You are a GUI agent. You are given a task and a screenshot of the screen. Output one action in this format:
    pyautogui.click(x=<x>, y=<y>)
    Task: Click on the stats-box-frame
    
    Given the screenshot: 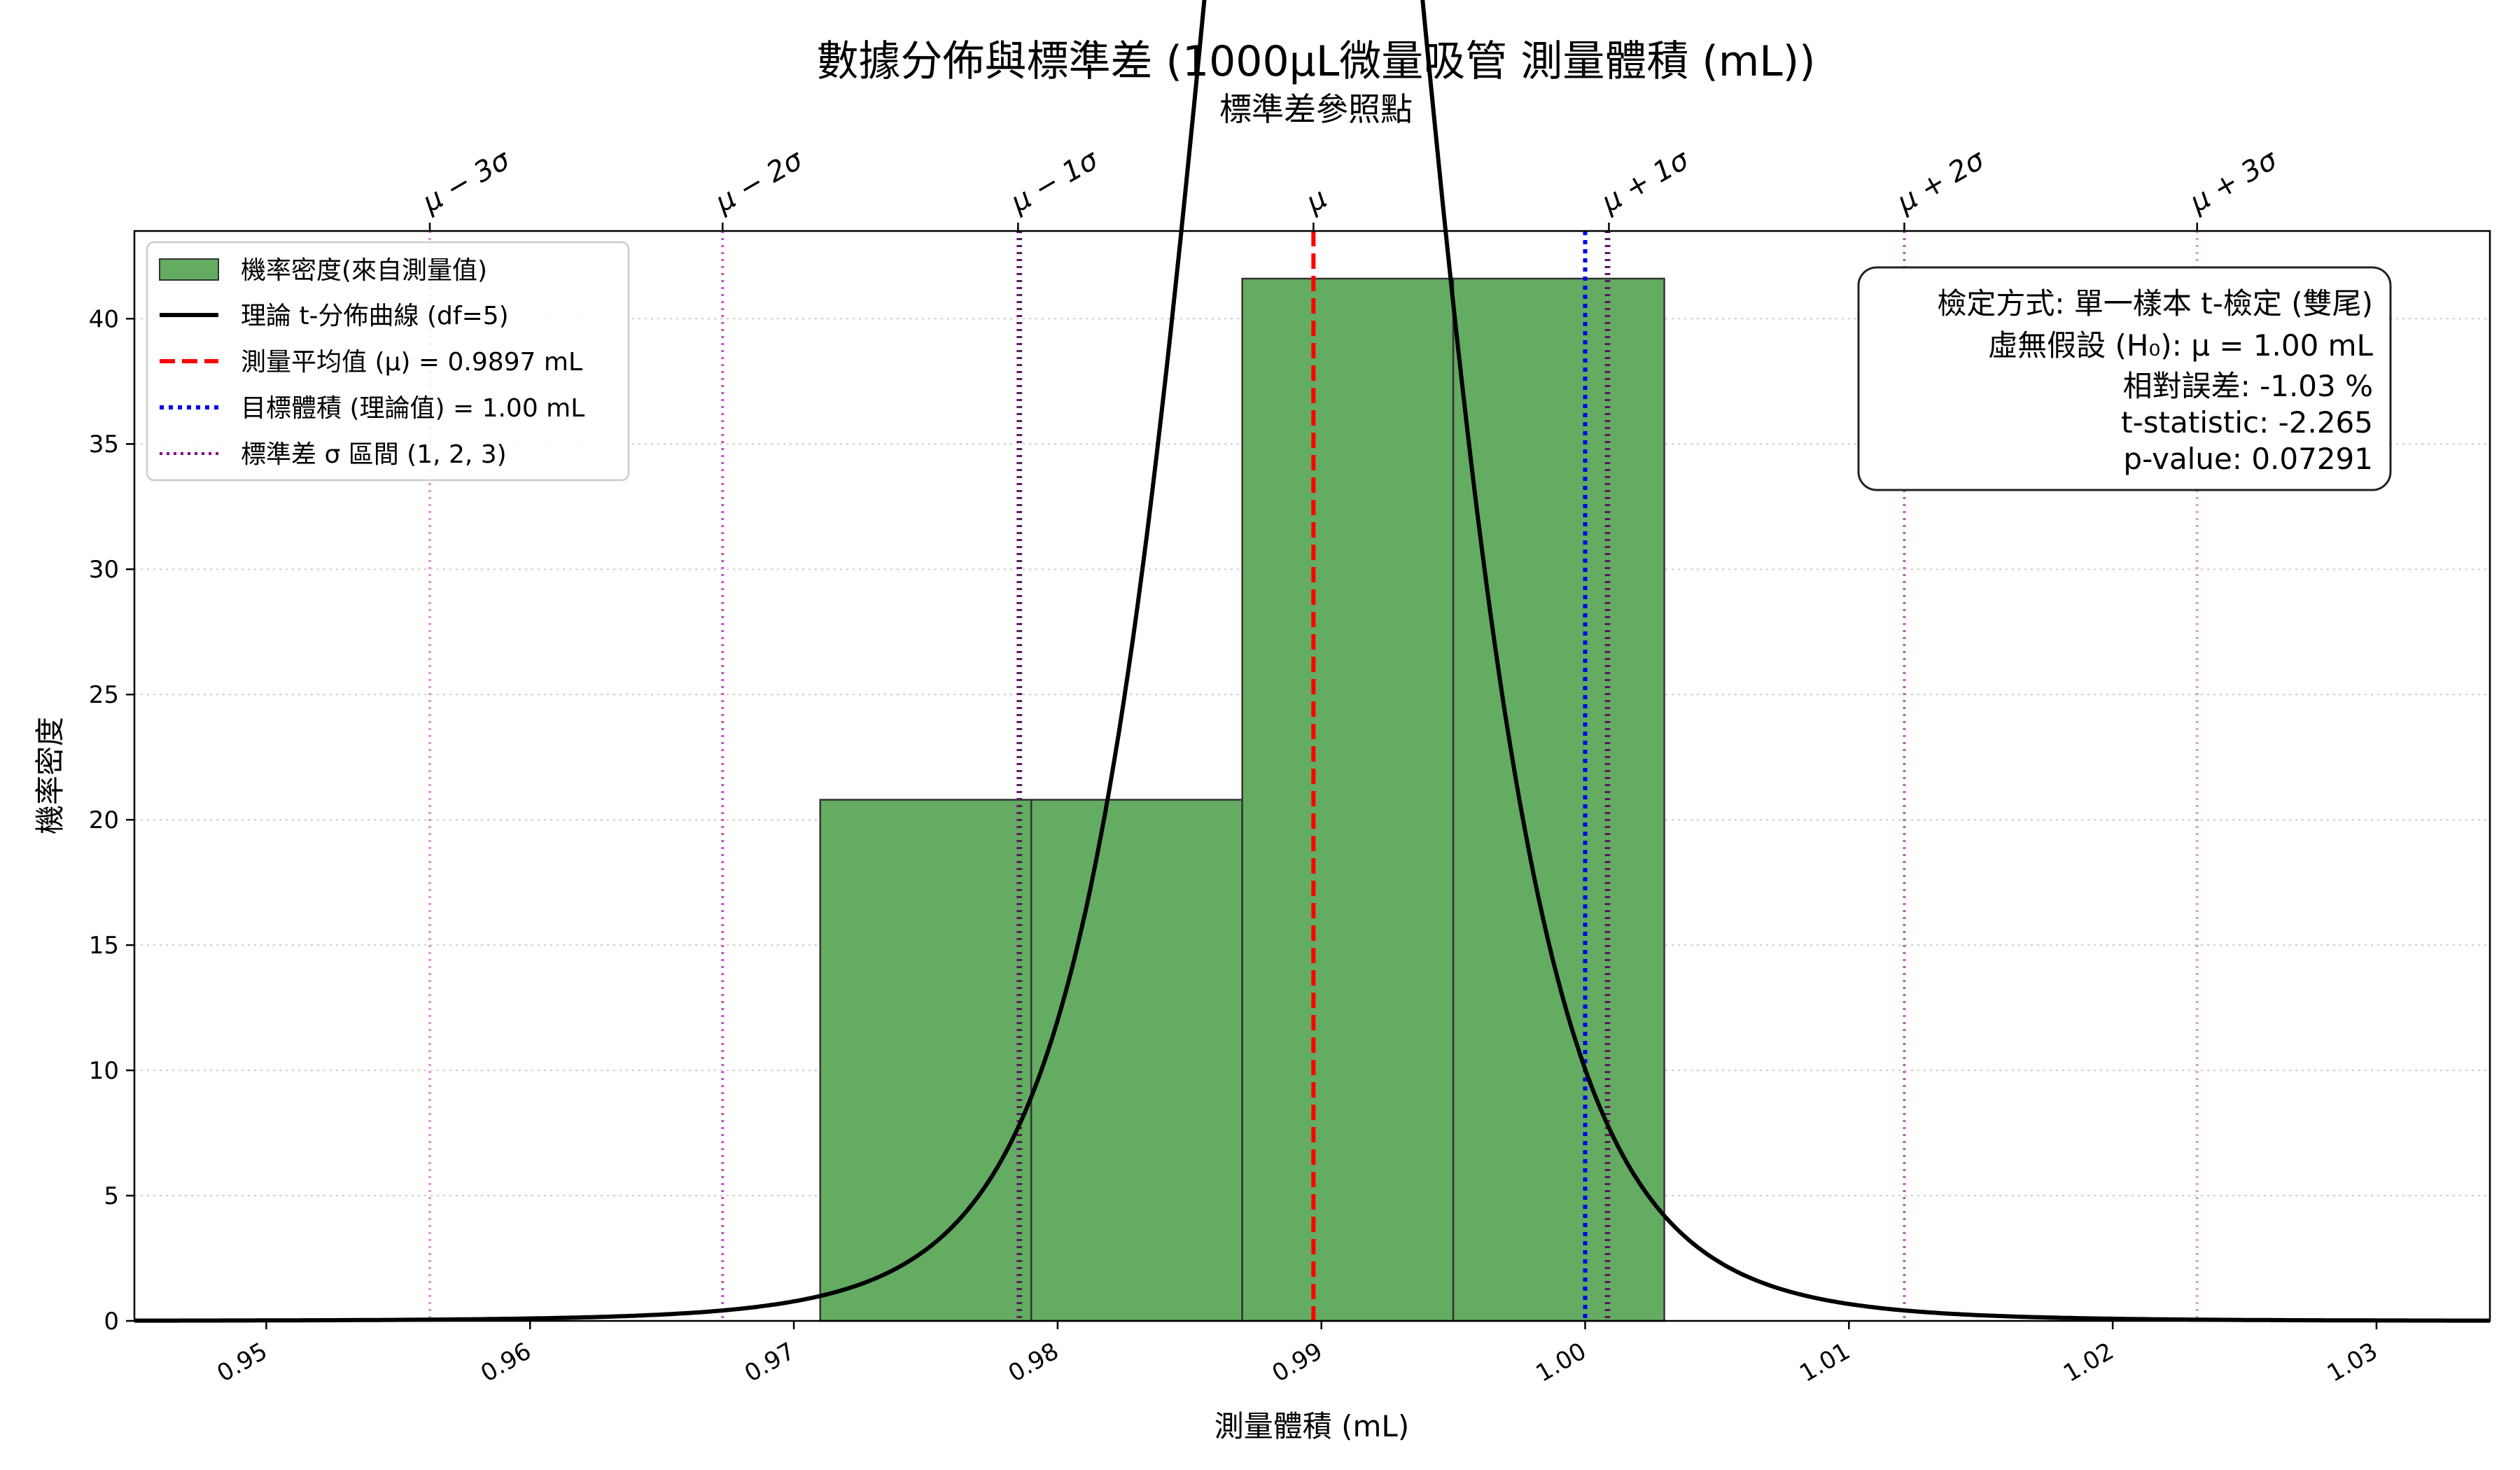 What is the action you would take?
    pyautogui.click(x=2124, y=378)
    